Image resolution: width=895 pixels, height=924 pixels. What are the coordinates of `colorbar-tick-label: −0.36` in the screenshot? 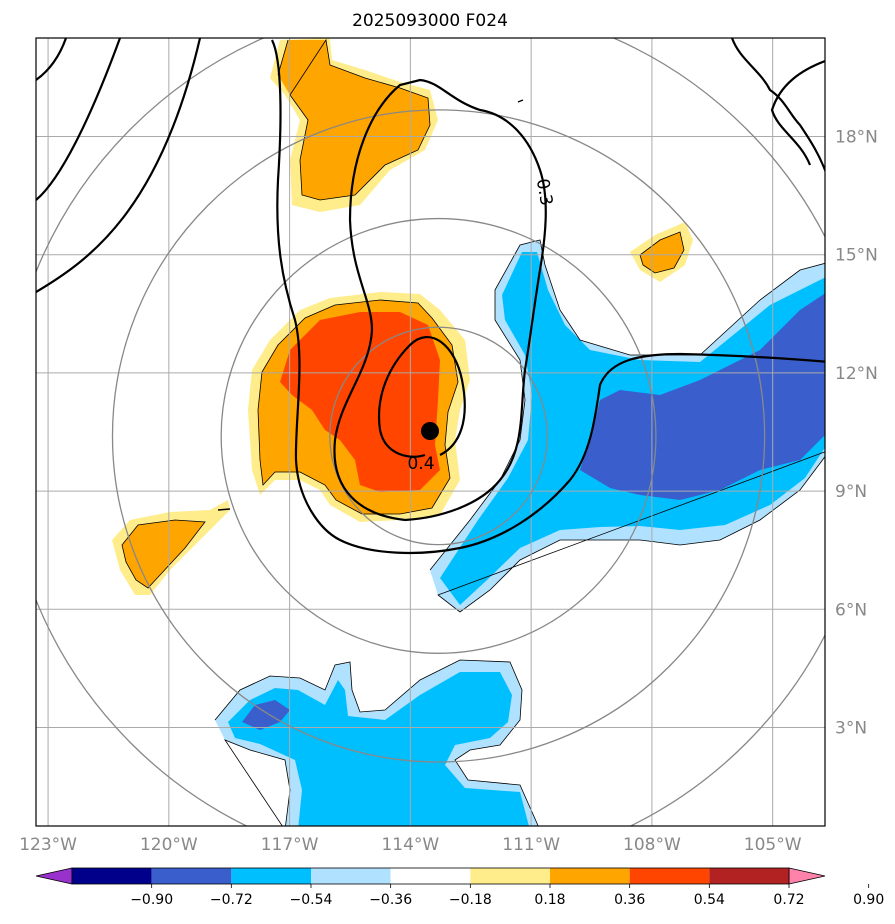 It's located at (390, 900).